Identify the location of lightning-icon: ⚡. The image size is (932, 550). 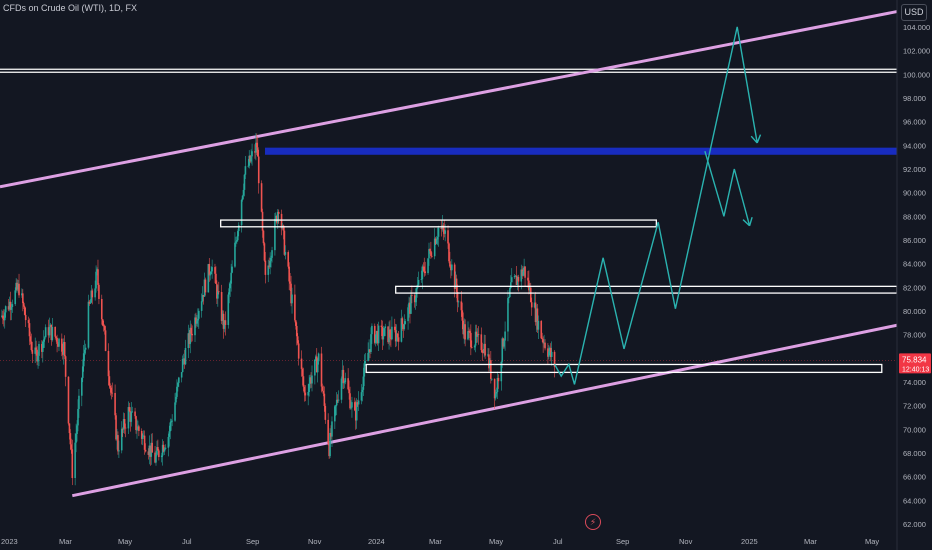
(593, 522).